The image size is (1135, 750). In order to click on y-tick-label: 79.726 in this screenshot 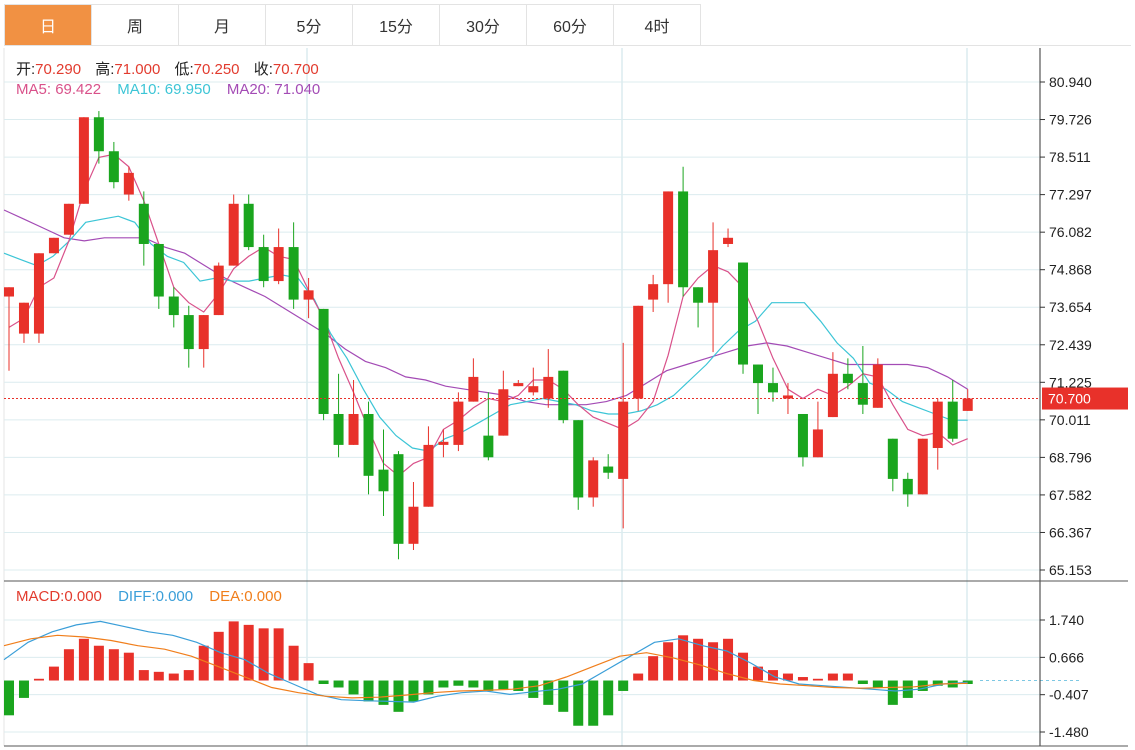, I will do `click(1070, 120)`.